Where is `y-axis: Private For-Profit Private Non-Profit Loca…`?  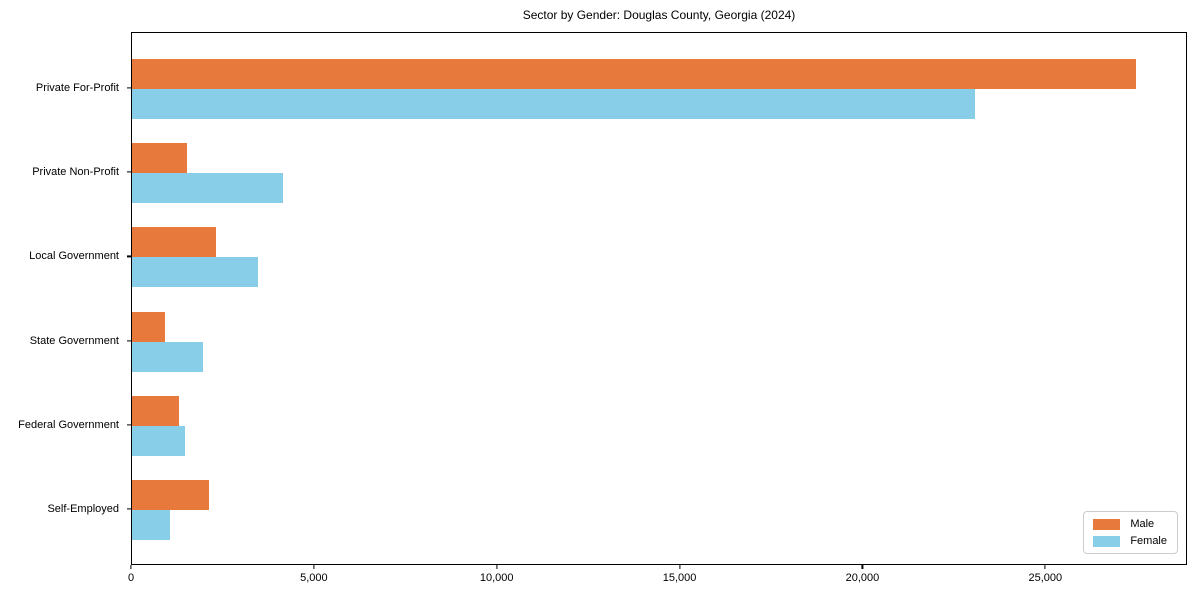
y-axis: Private For-Profit Private Non-Profit Loca… is located at coordinates (65, 298).